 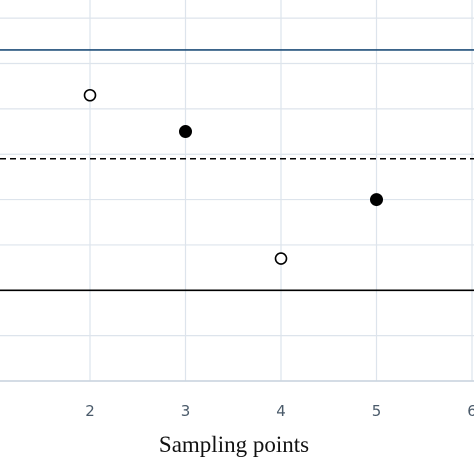 What do you see at coordinates (90, 411) in the screenshot?
I see `x-tick-label: 2` at bounding box center [90, 411].